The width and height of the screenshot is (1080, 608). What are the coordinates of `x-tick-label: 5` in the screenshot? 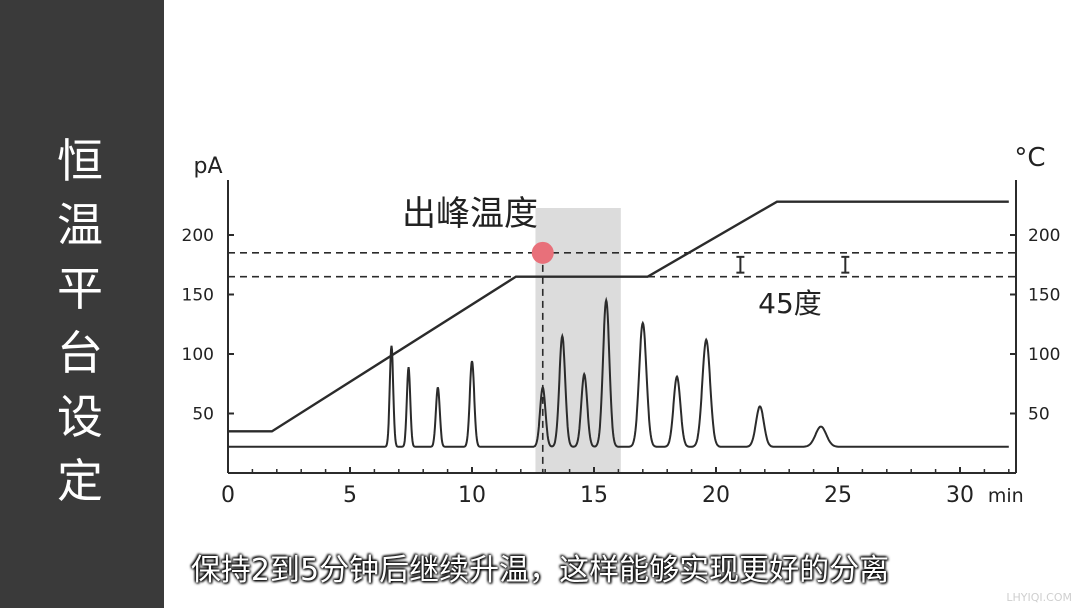 It's located at (350, 495).